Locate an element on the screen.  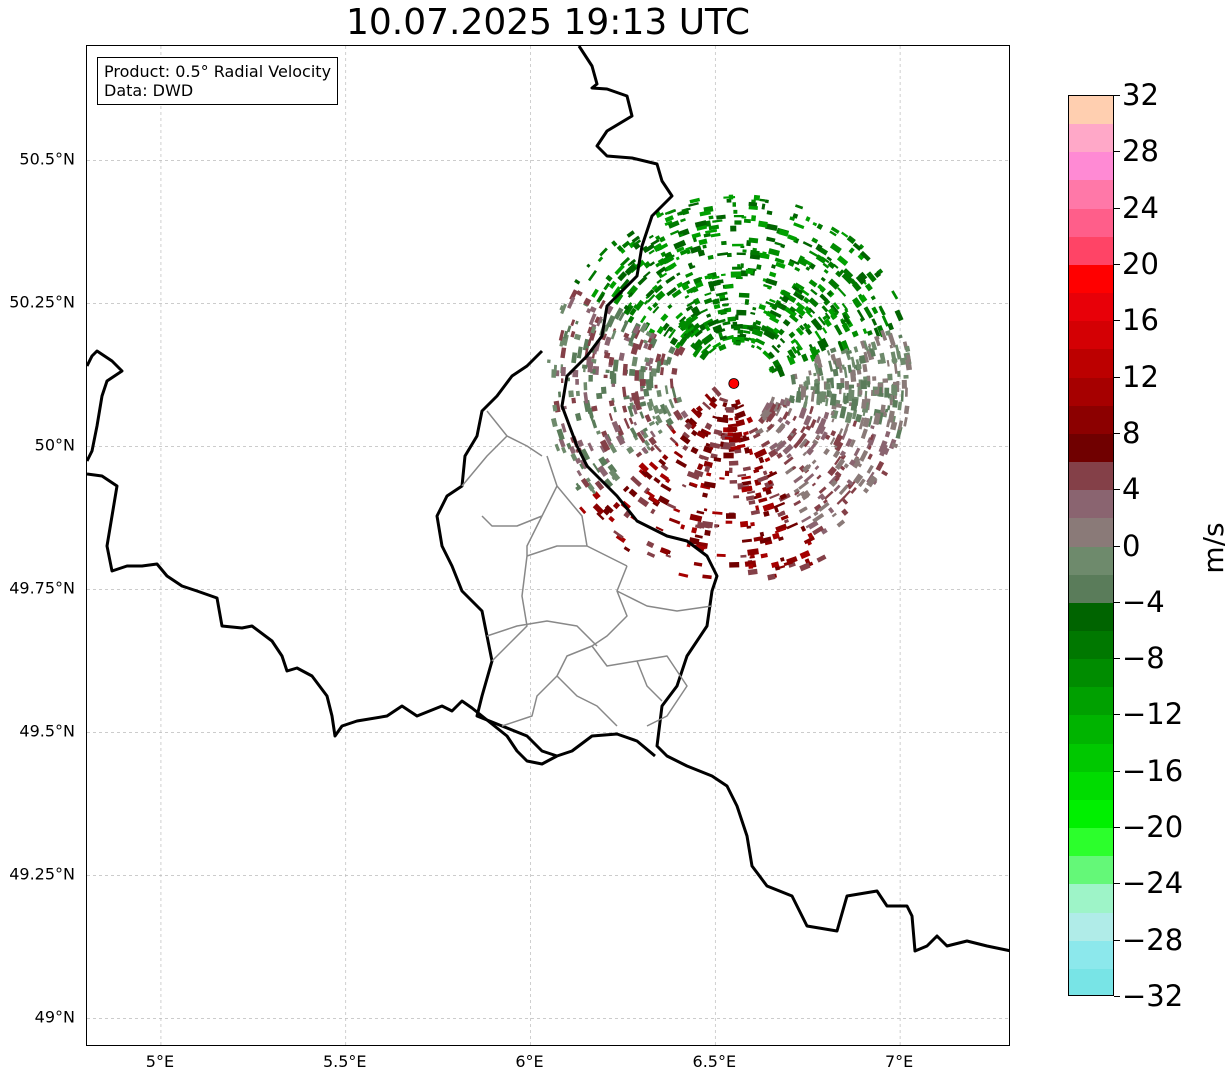
colorbar-tick is located at coordinates (1117, 602).